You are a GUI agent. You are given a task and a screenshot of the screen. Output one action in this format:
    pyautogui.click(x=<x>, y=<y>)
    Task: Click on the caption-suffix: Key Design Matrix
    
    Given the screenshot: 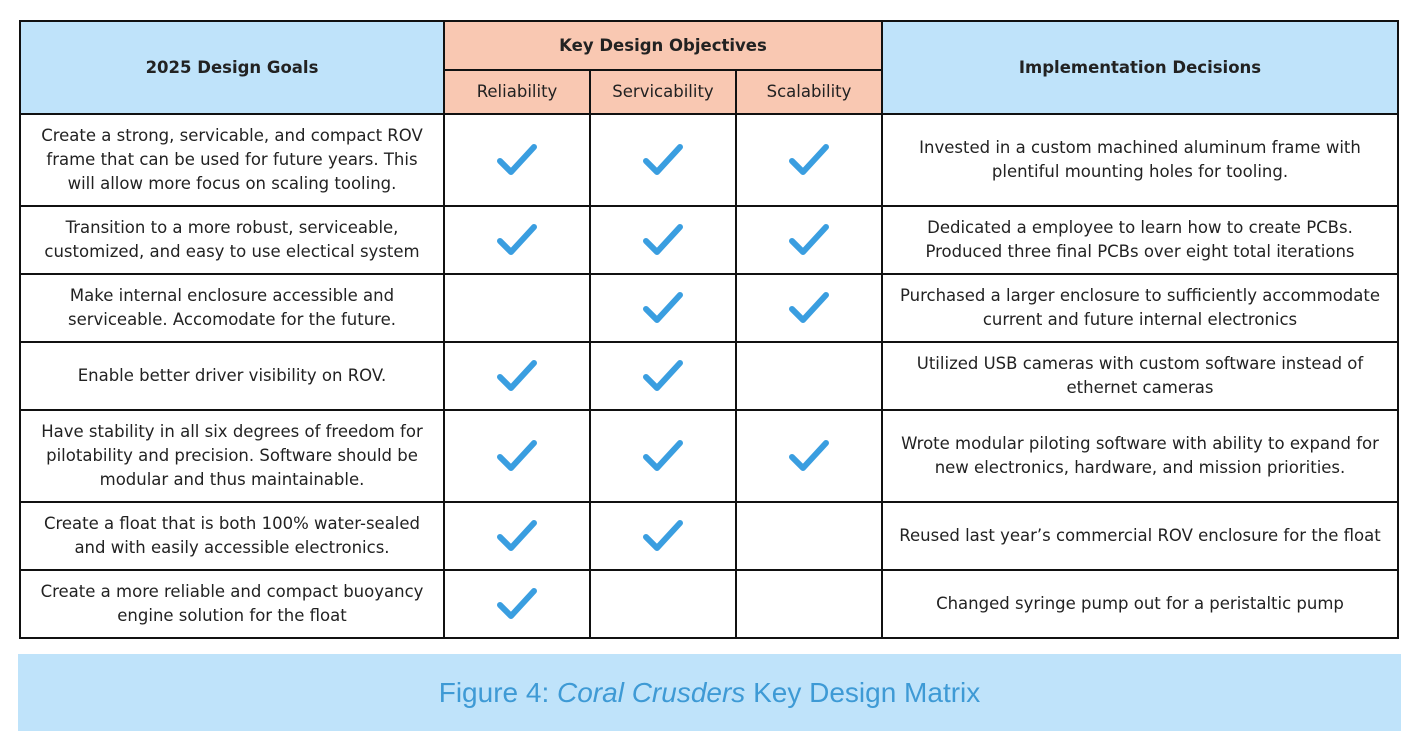 What is the action you would take?
    pyautogui.click(x=863, y=692)
    